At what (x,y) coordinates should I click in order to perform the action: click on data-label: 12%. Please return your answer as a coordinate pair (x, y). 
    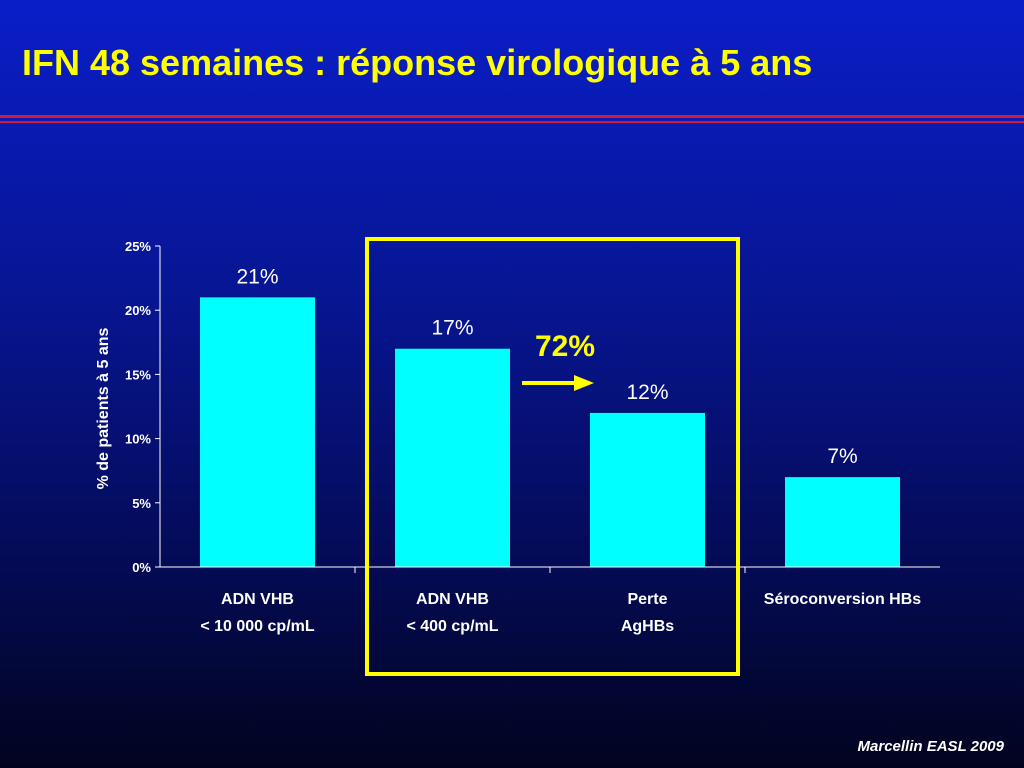
    Looking at the image, I should click on (647, 392).